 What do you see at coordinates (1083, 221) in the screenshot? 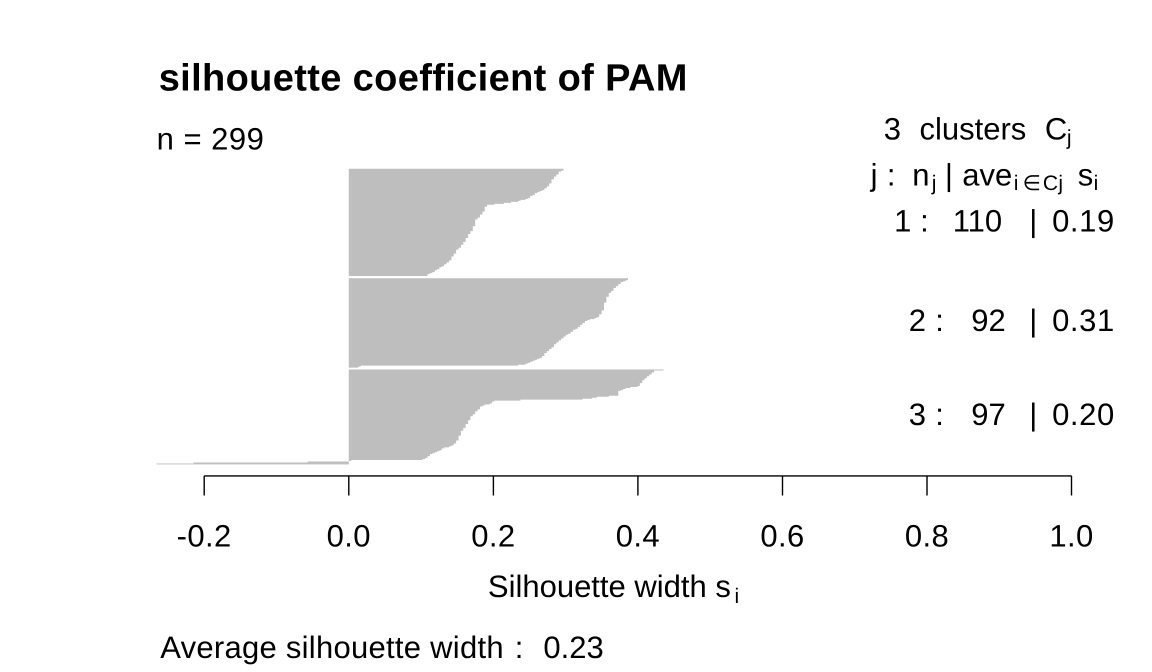
I see `svg-text: 0.19` at bounding box center [1083, 221].